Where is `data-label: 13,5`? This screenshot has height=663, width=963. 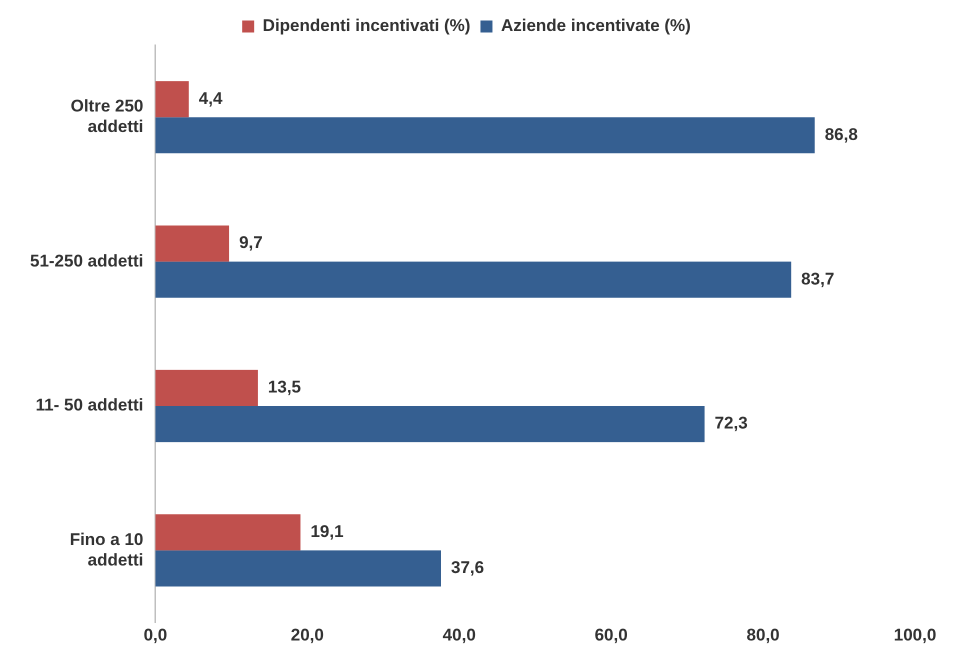 data-label: 13,5 is located at coordinates (285, 387).